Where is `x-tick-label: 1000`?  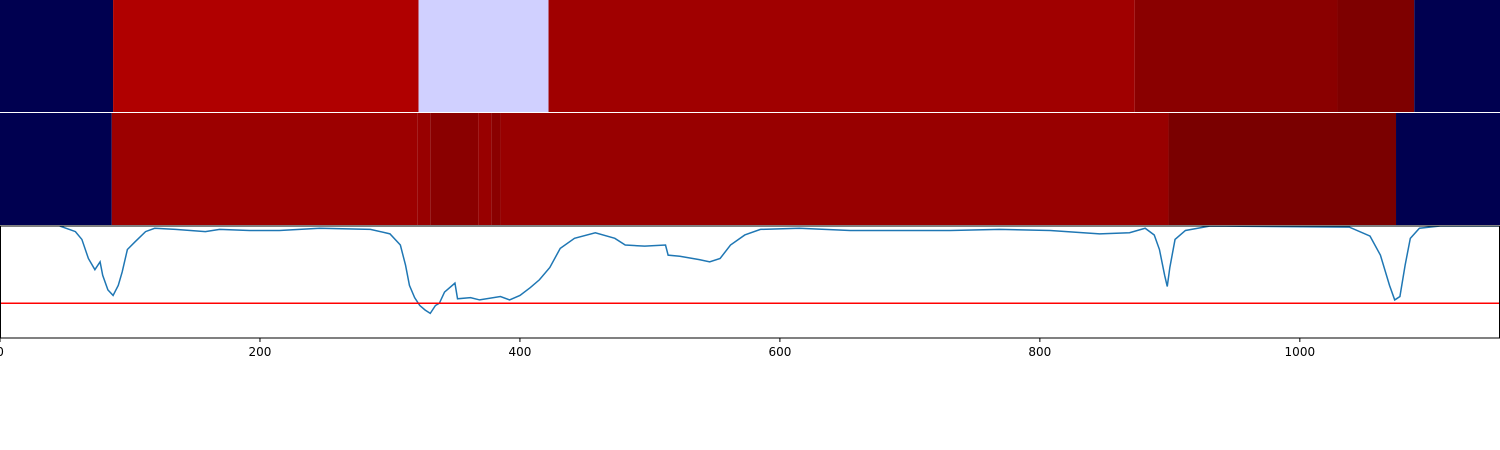 x-tick-label: 1000 is located at coordinates (1300, 352).